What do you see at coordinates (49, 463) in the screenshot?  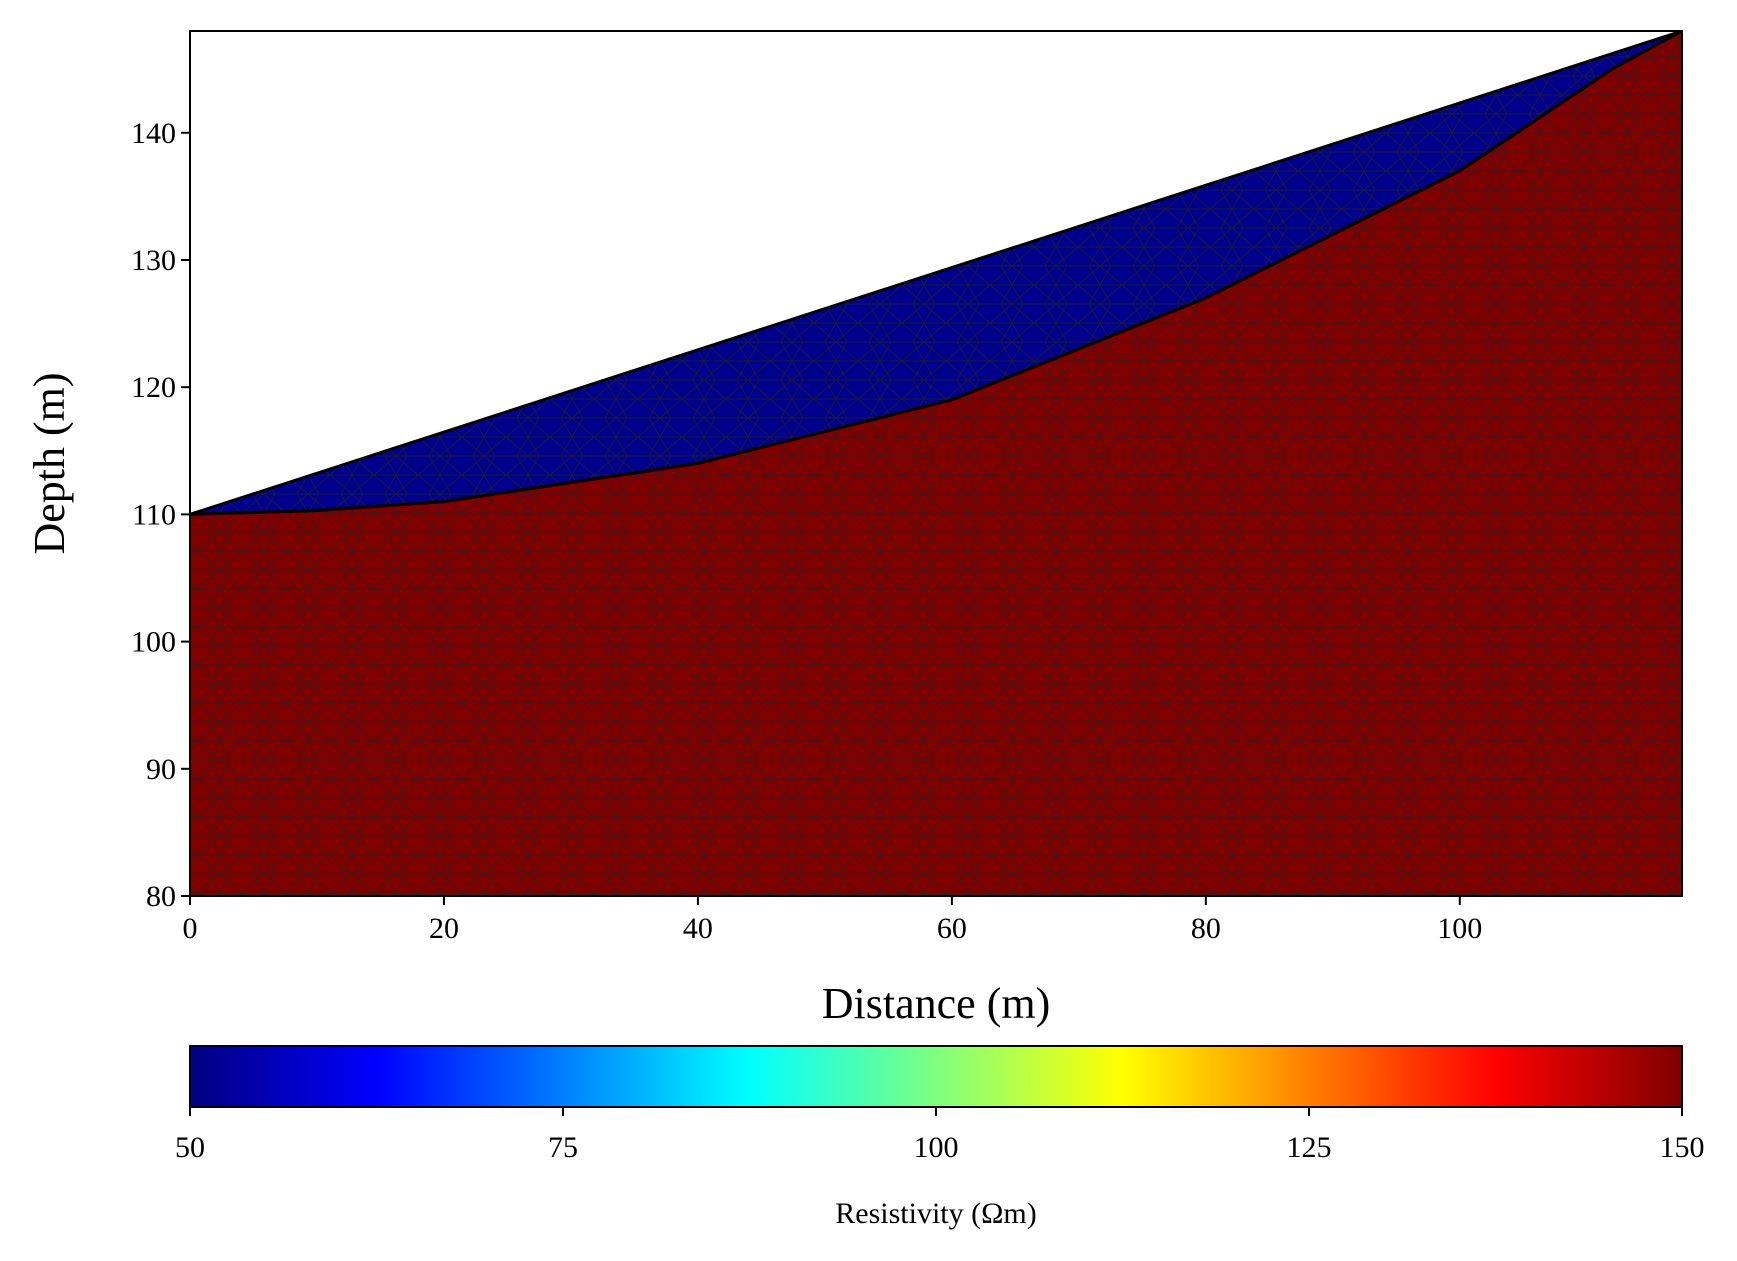 I see `y-axis-label: Depth (m)` at bounding box center [49, 463].